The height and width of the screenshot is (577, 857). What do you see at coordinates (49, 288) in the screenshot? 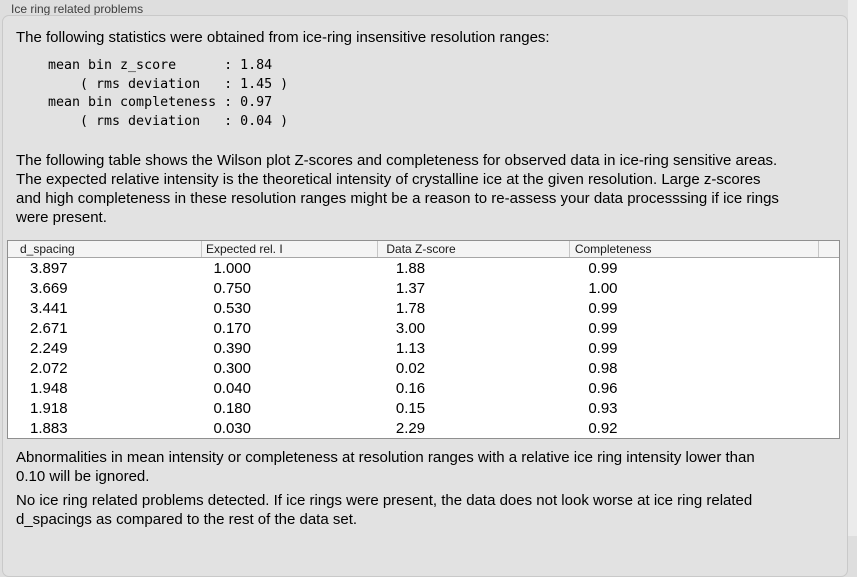
I see `table-cell: 3.669` at bounding box center [49, 288].